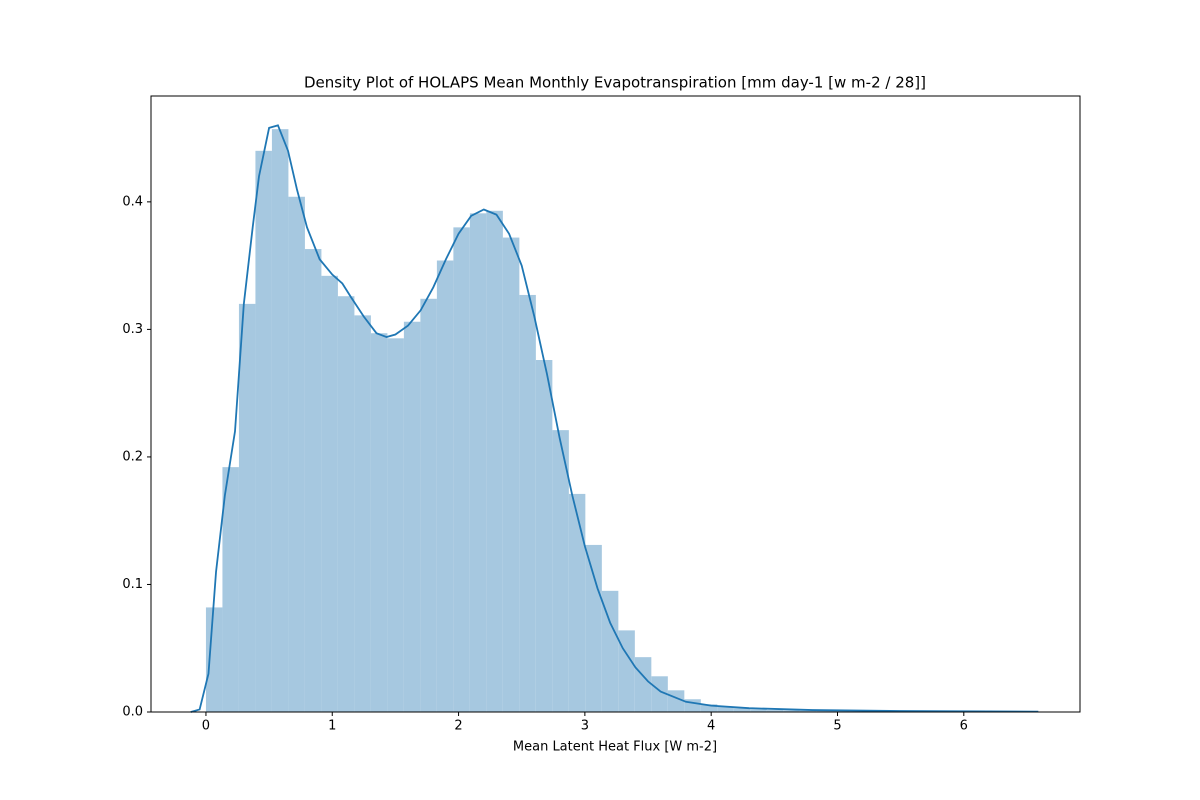 Image resolution: width=1200 pixels, height=800 pixels. I want to click on x-tick-label: 4, so click(711, 726).